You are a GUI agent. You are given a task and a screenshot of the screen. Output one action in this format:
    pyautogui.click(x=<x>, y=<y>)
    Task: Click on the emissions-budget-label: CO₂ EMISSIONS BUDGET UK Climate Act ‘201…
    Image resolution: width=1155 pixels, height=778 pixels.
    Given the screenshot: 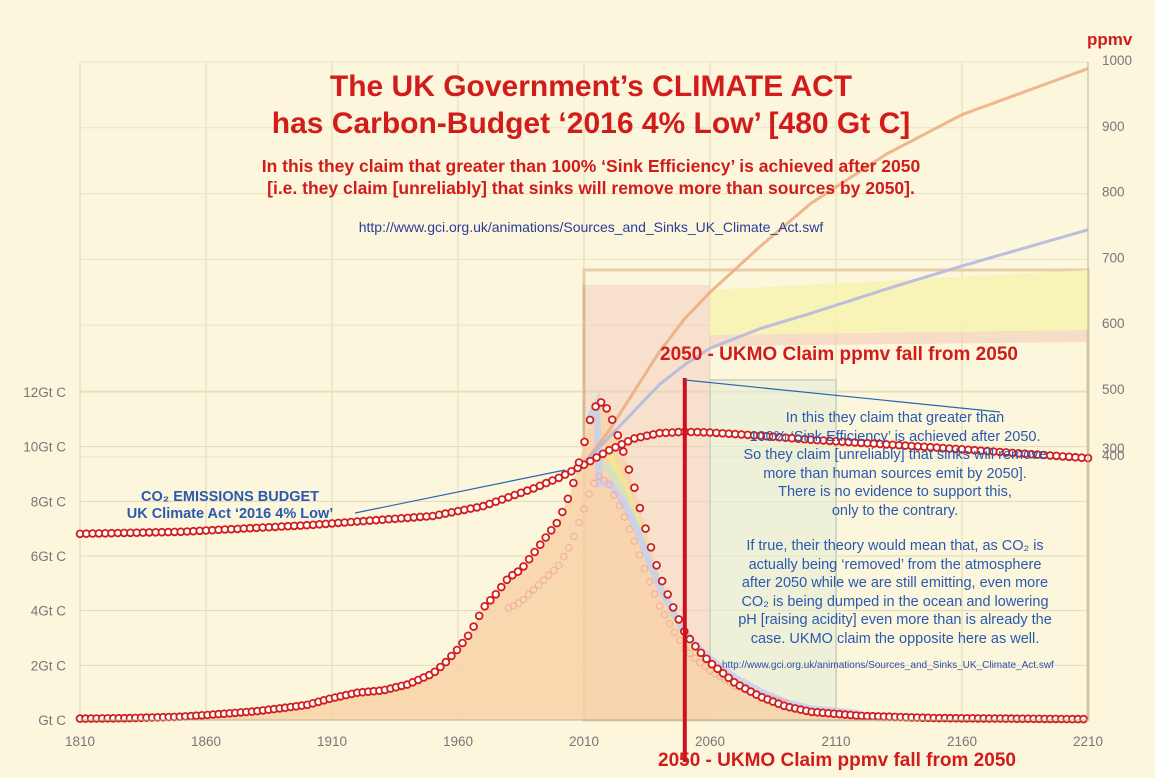 What is the action you would take?
    pyautogui.click(x=230, y=506)
    